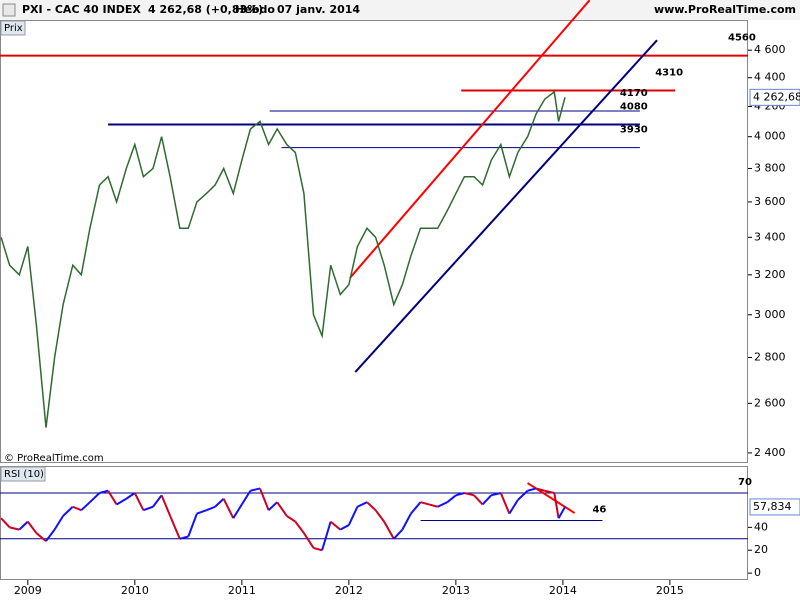 Image resolution: width=800 pixels, height=600 pixels. Describe the element at coordinates (255, 9) in the screenshot. I see `period: Hebdo` at that location.